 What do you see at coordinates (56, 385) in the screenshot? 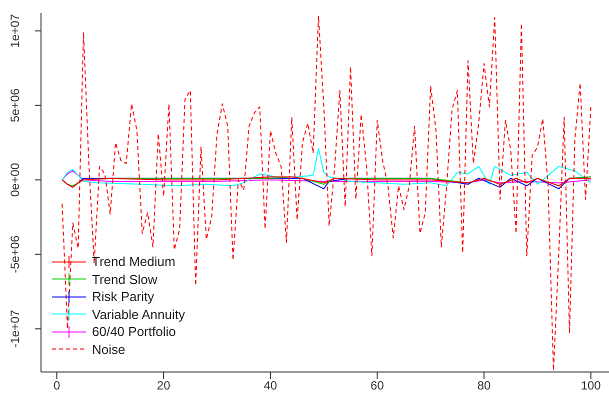
I see `x-tick-label: 0` at bounding box center [56, 385].